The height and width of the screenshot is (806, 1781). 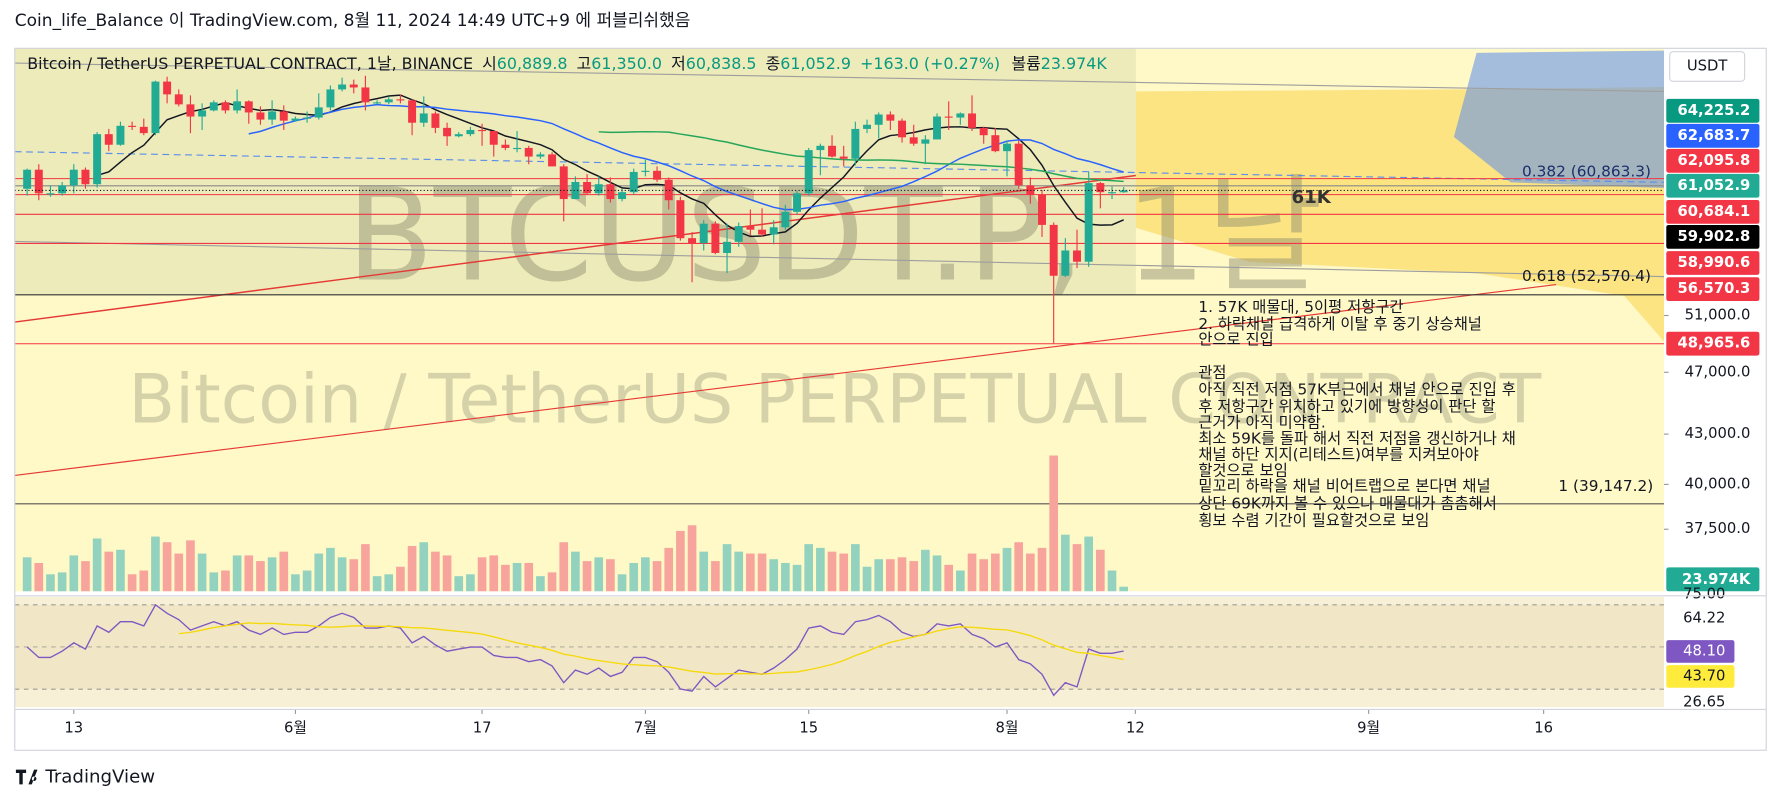 I want to click on rsi-line, so click(x=575, y=650).